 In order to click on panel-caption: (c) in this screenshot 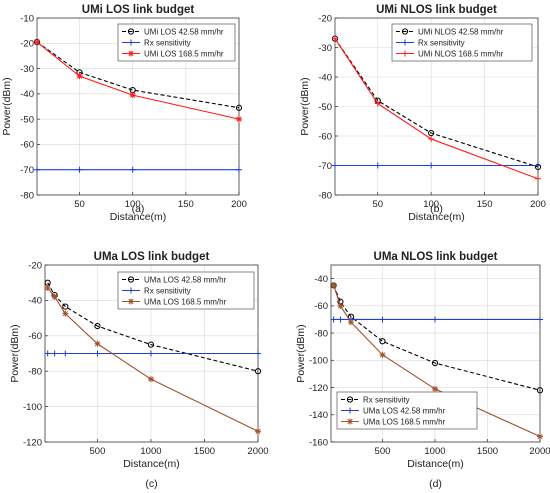, I will do `click(151, 484)`.